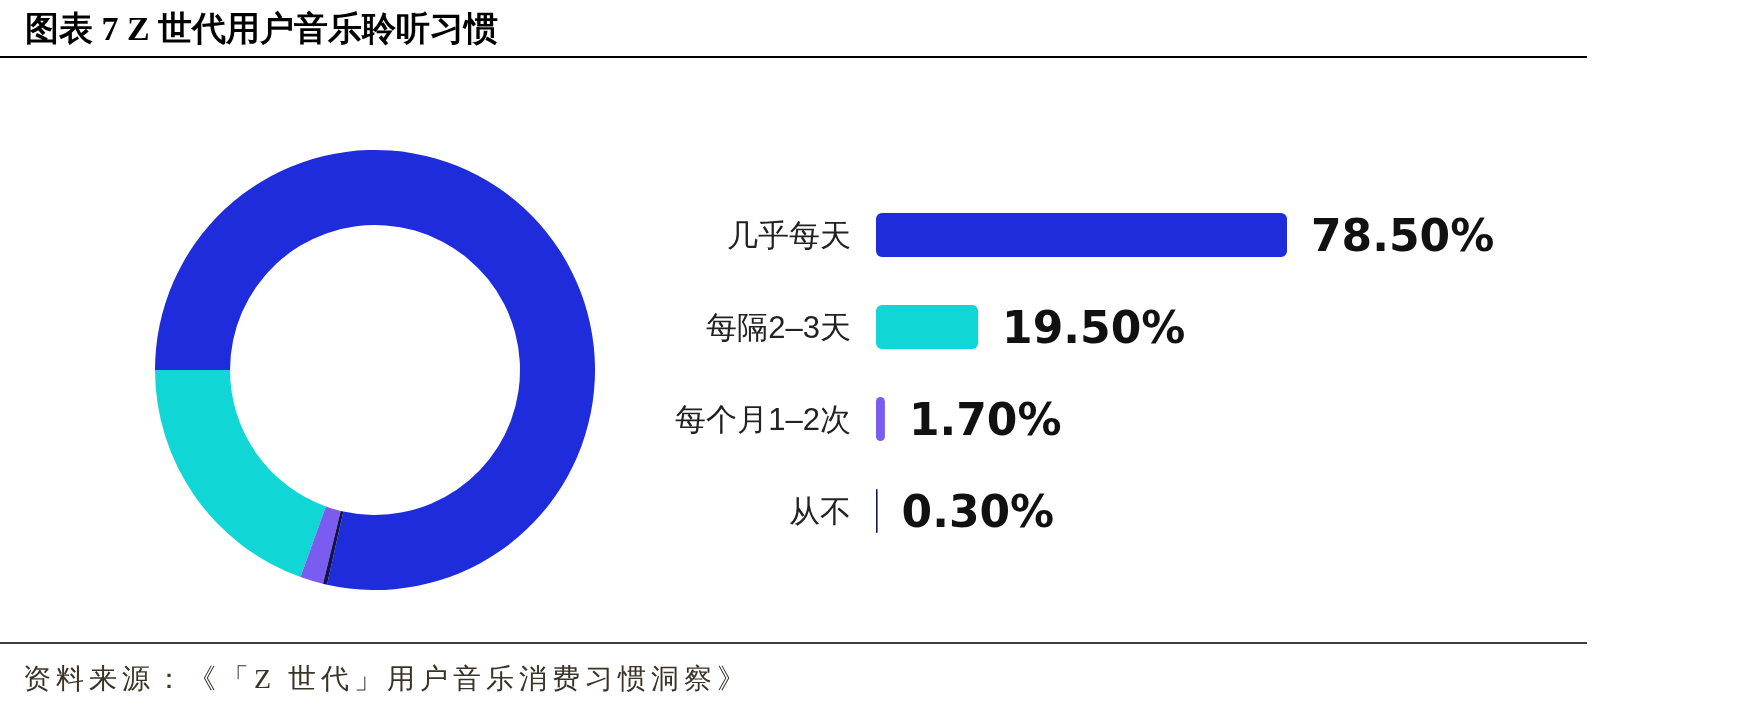 This screenshot has width=1742, height=711. Describe the element at coordinates (985, 419) in the screenshot. I see `data-label: 1.70%` at that location.